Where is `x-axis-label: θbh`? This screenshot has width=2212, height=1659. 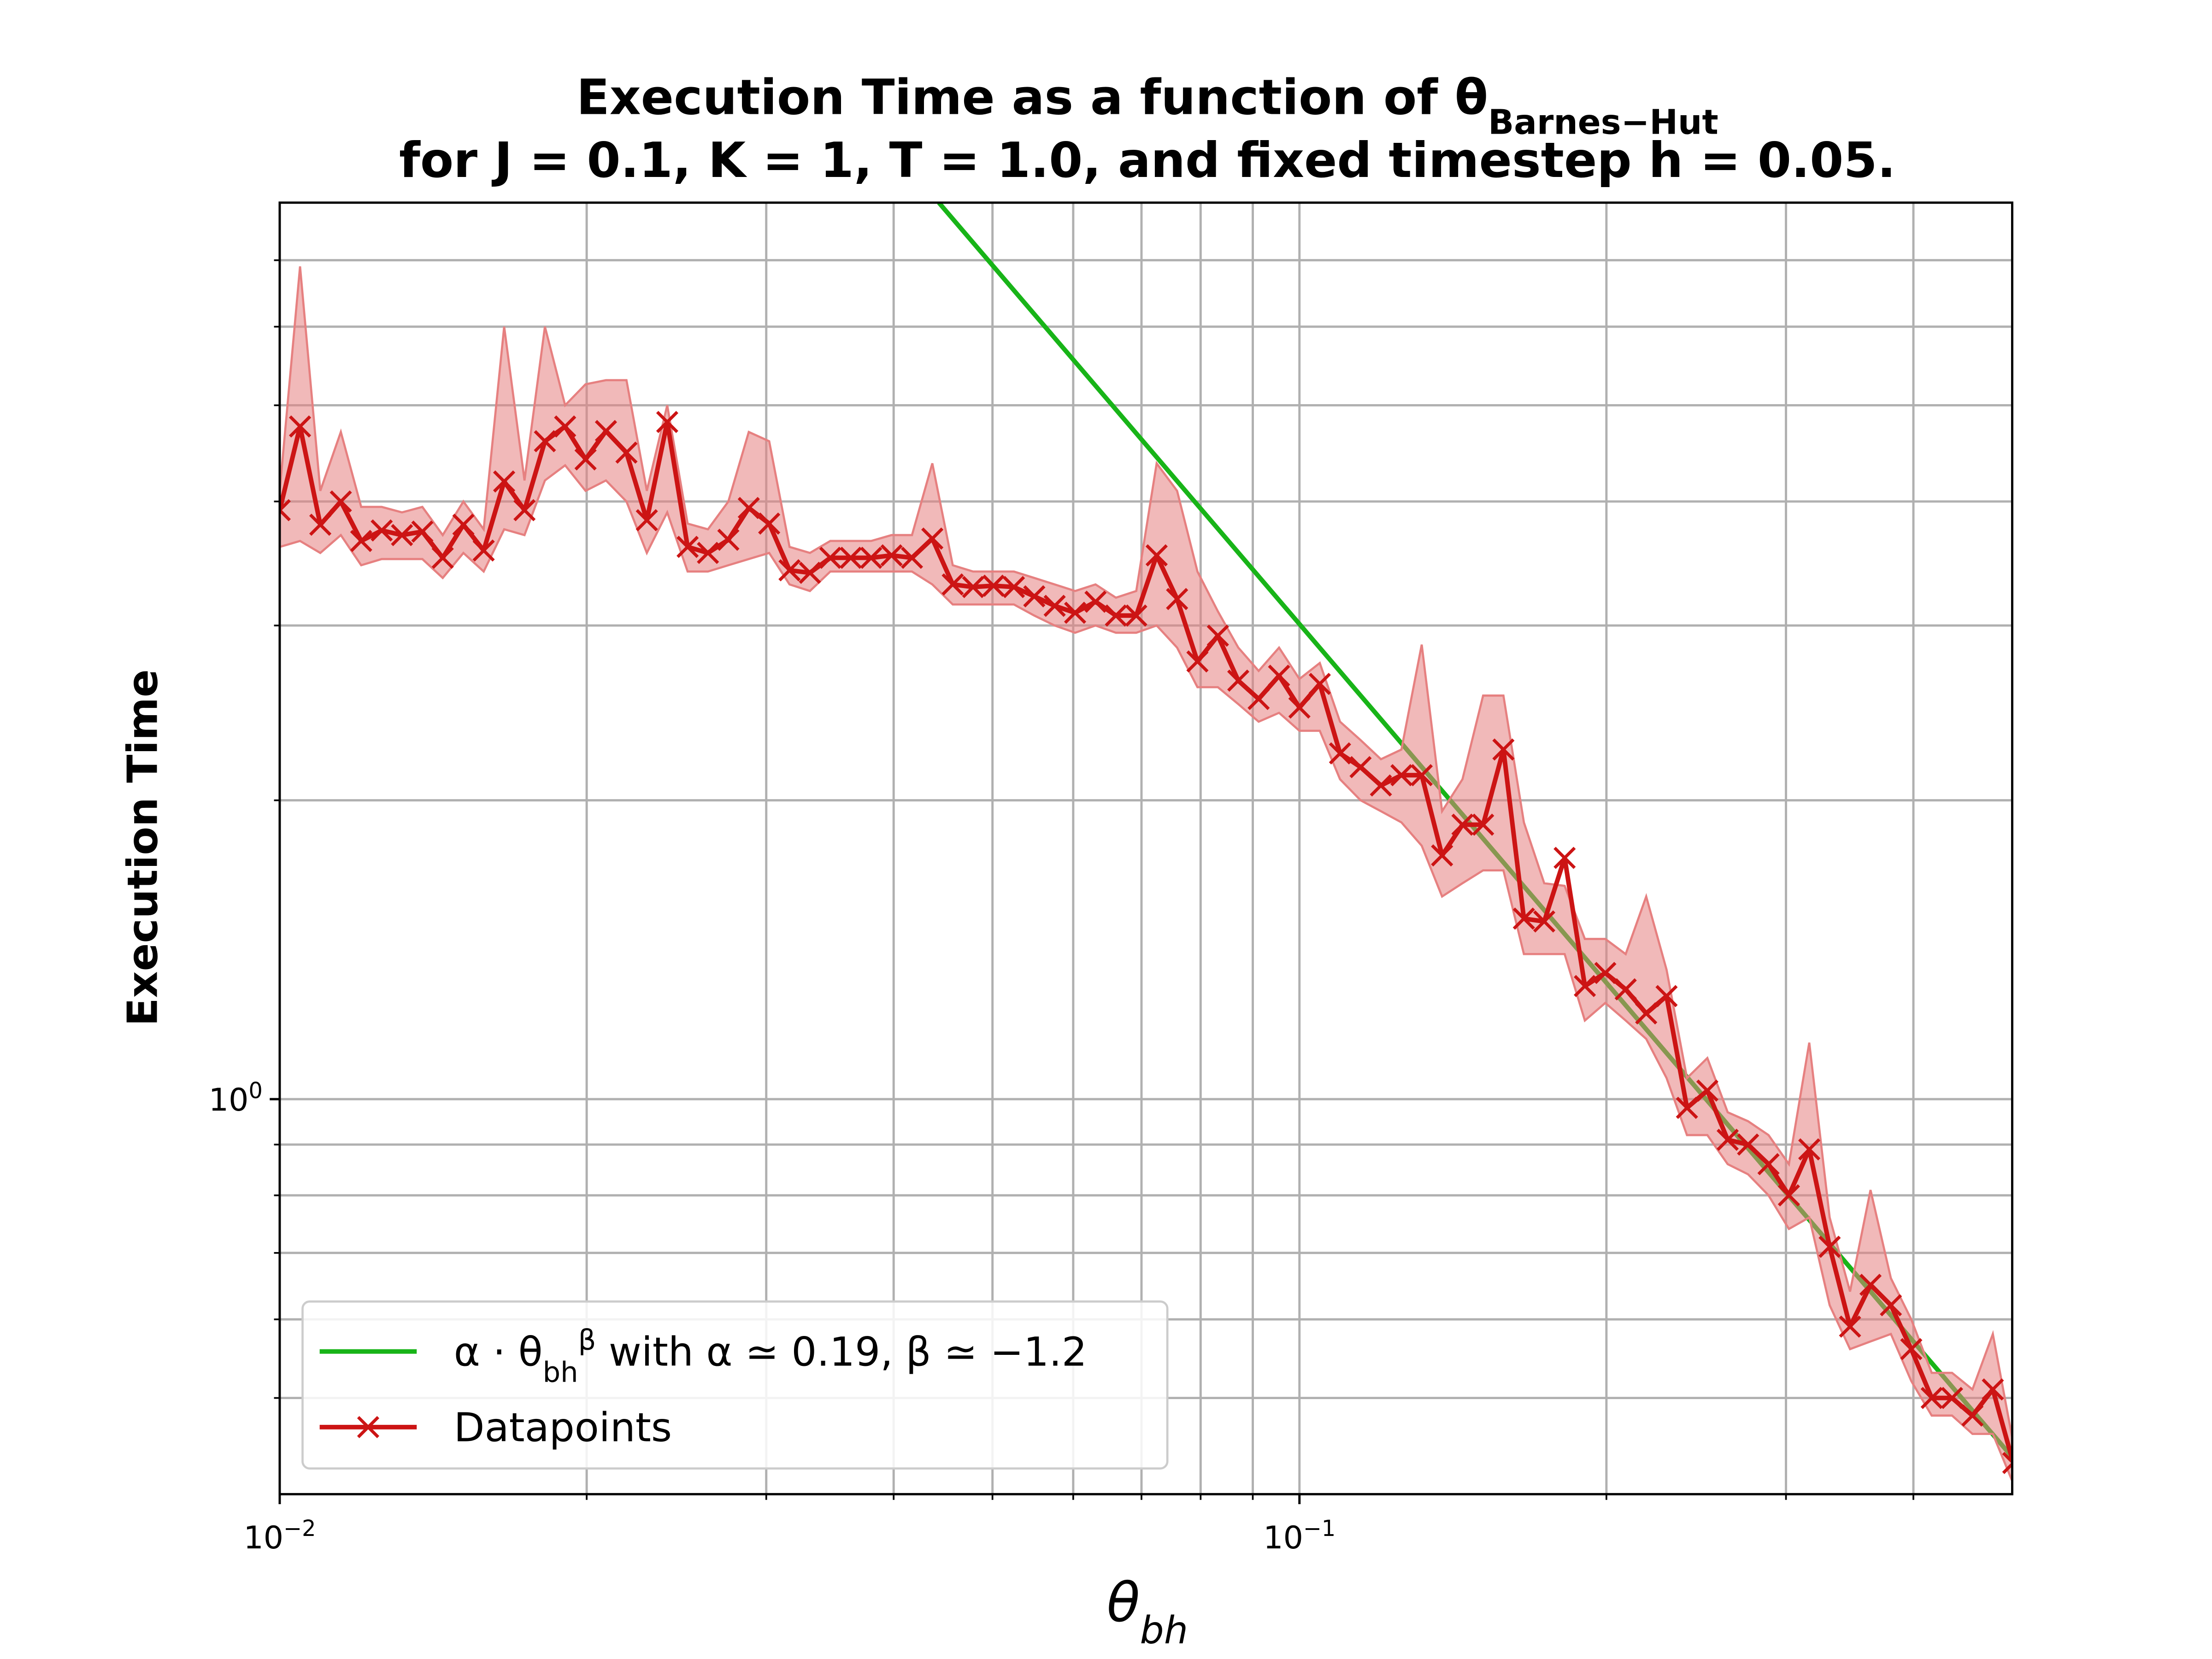
x-axis-label: θbh is located at coordinates (1147, 1612).